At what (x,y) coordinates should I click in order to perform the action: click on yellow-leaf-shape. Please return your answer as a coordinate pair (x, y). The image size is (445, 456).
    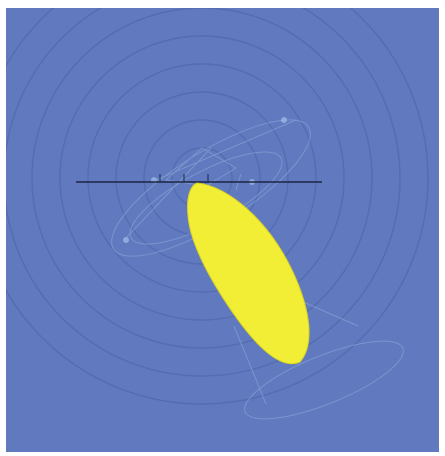
    Looking at the image, I should click on (248, 273).